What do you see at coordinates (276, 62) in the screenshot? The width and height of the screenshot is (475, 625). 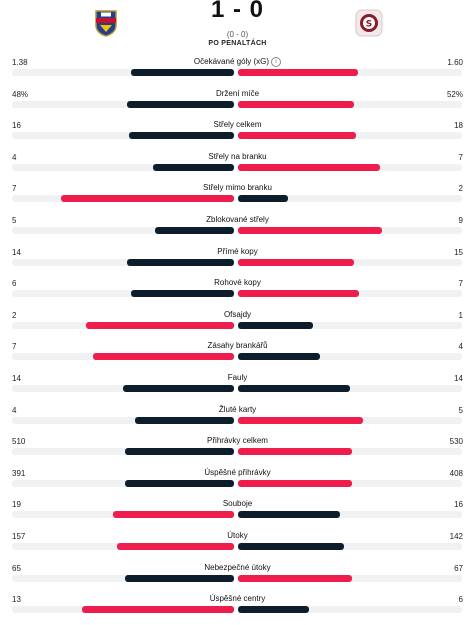 I see `info-icon: i` at bounding box center [276, 62].